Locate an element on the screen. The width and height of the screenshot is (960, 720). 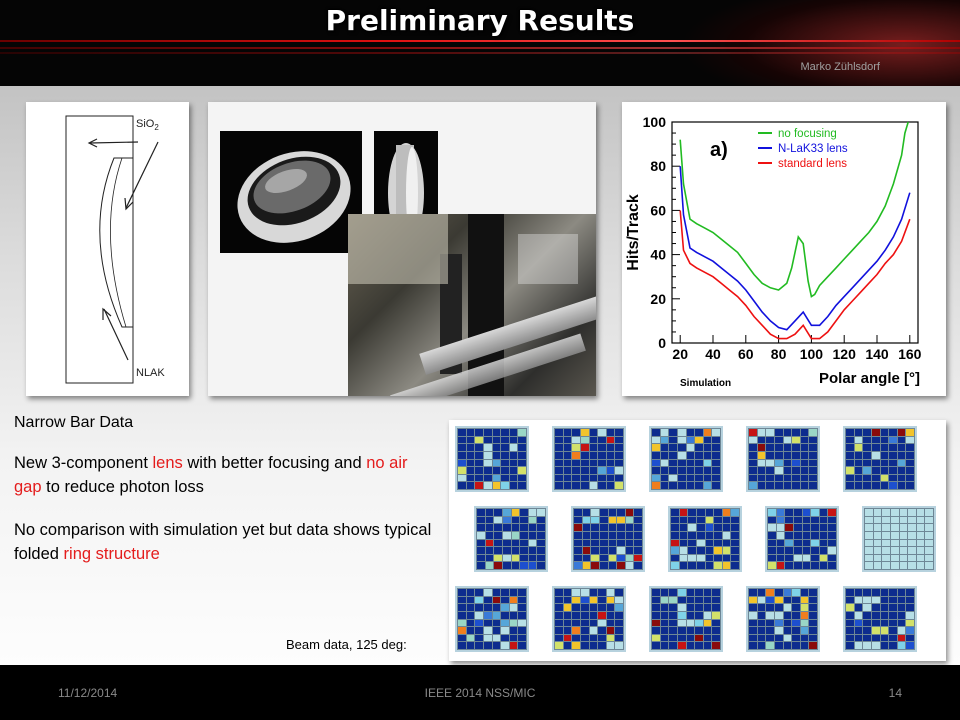
footer: 11/12/2014 IEEE 2014 NSS/MIC 14 is located at coordinates (480, 692).